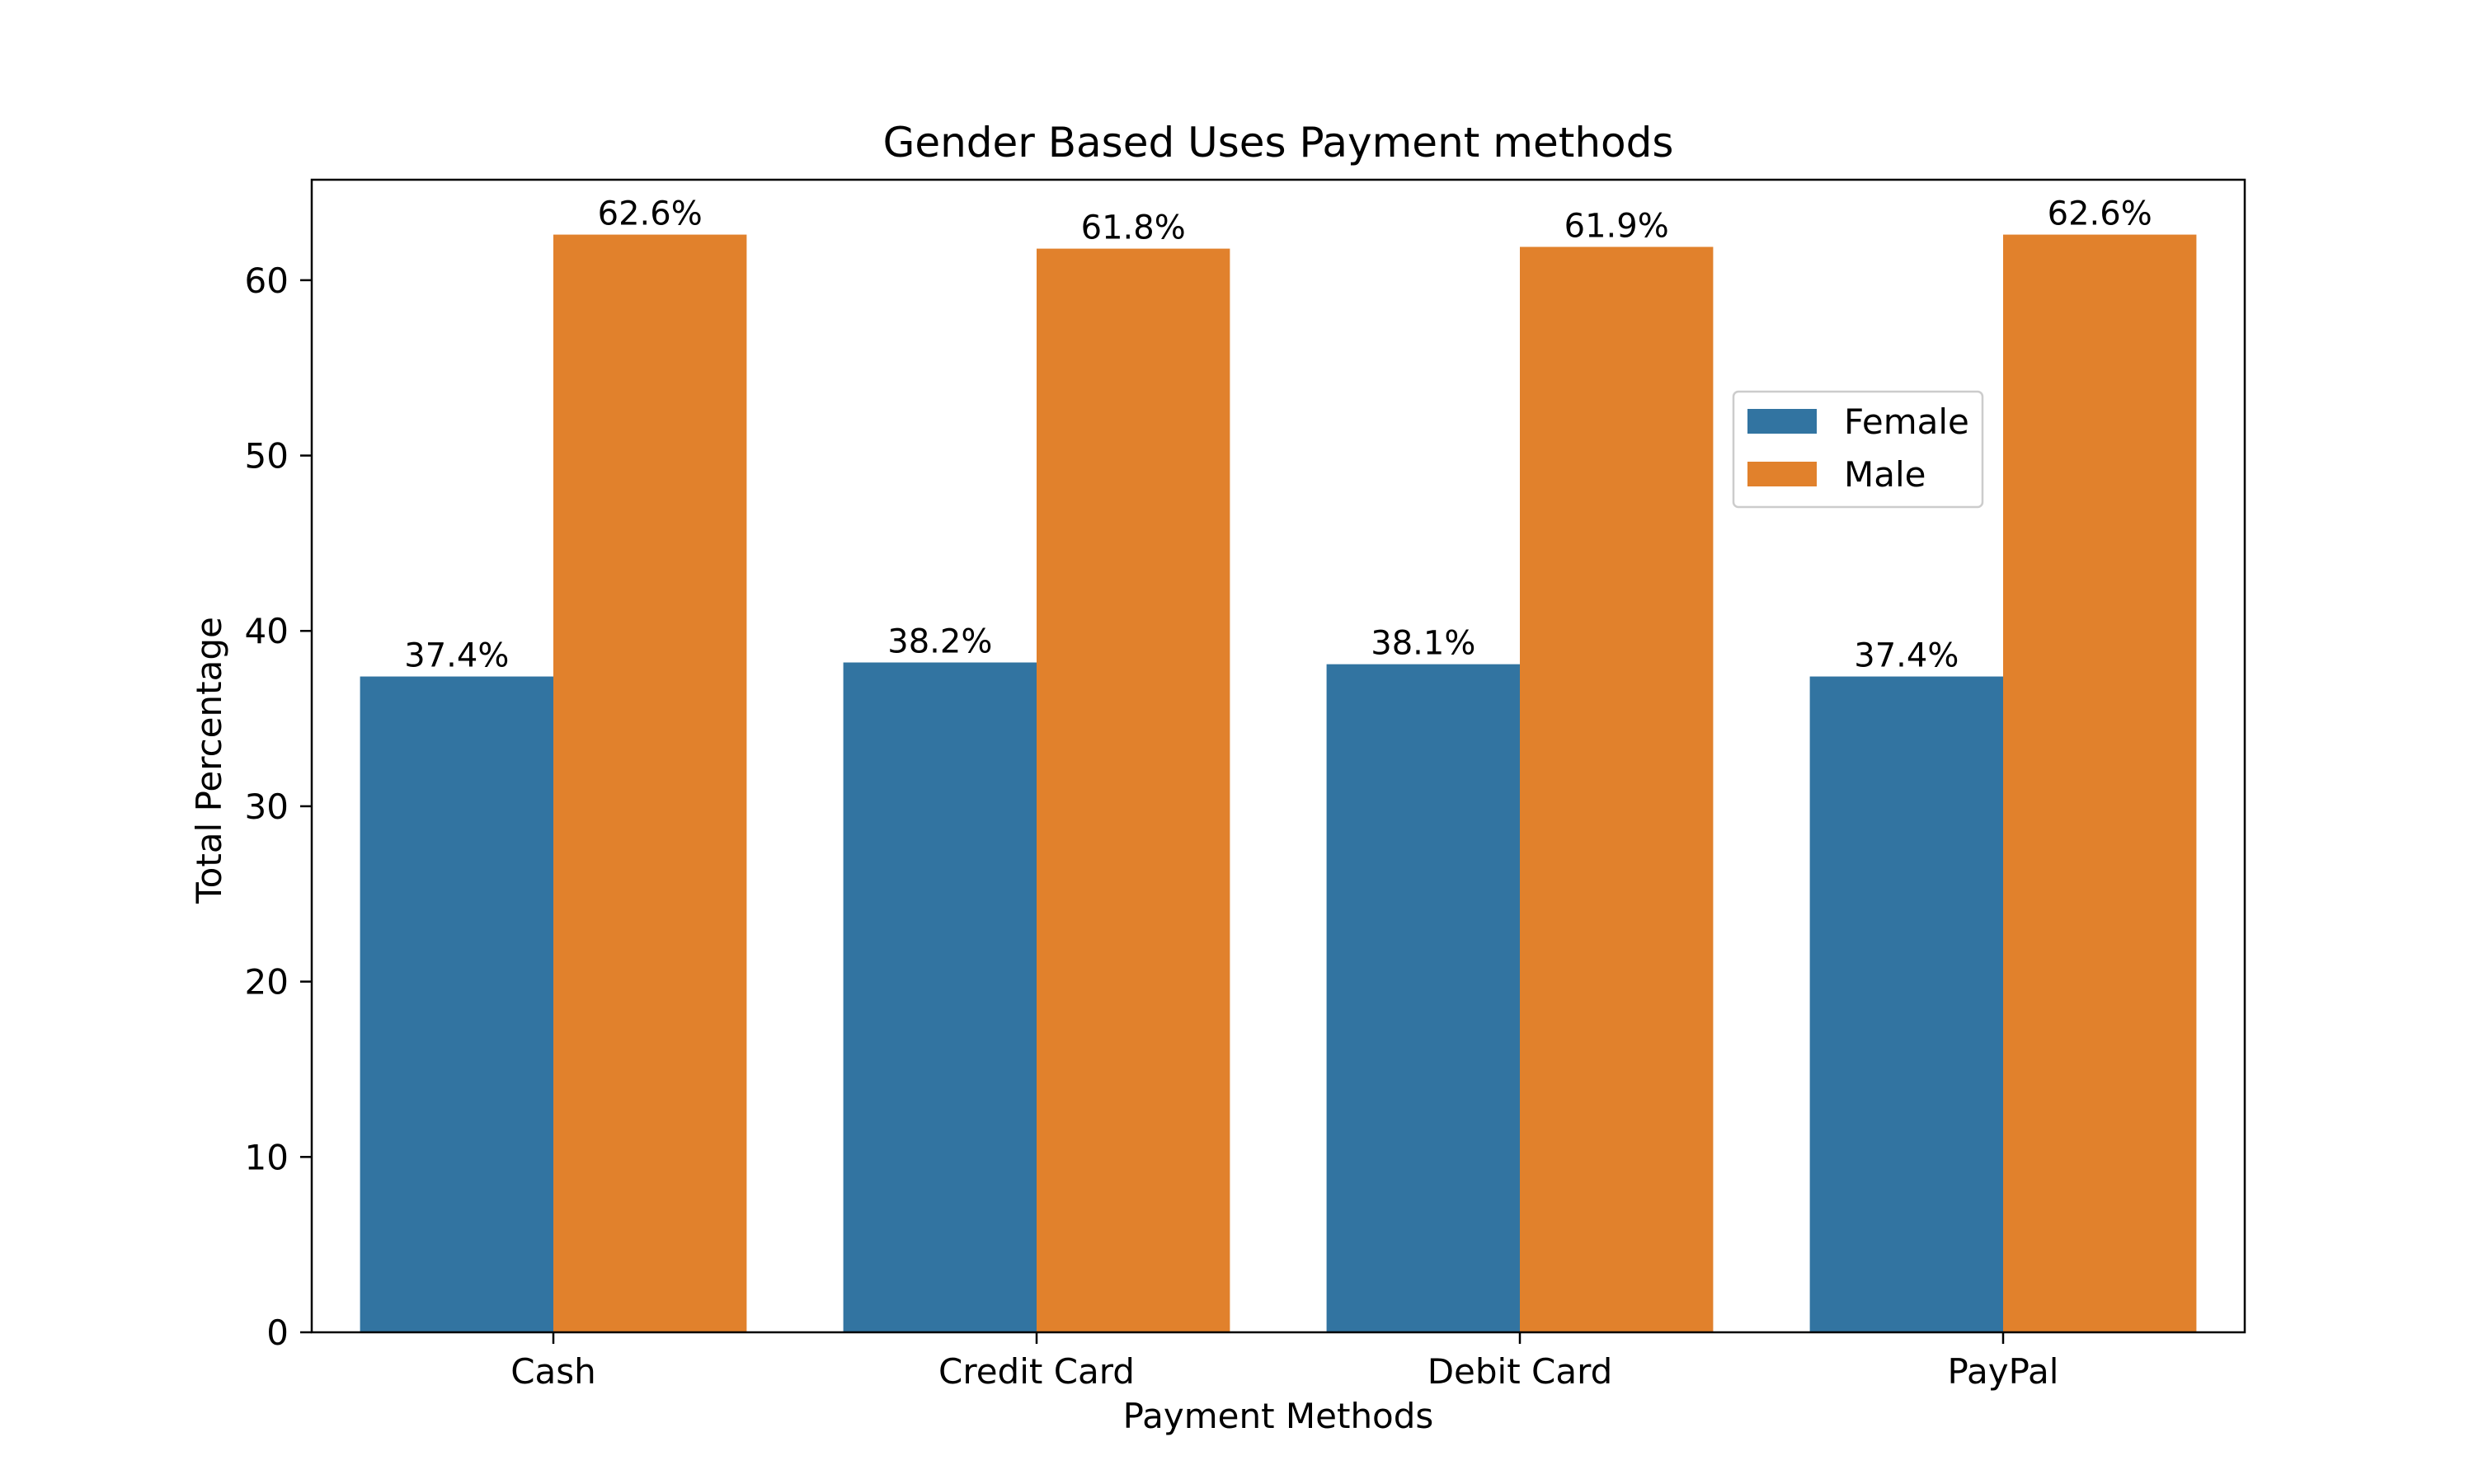  I want to click on y-axis-title: Total Percentage, so click(209, 760).